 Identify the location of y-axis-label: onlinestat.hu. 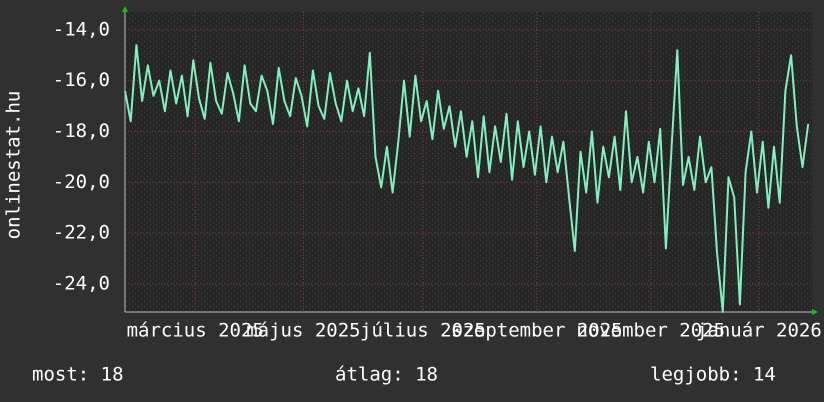
(14, 165).